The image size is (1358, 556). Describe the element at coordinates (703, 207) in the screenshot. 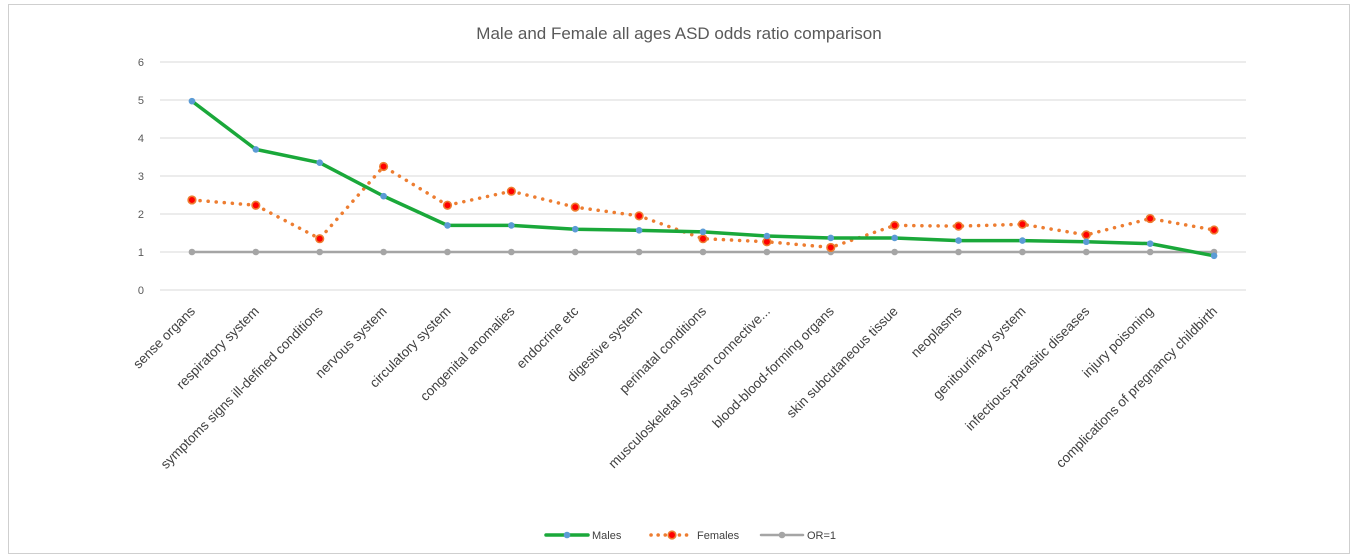

I see `series-line-females` at that location.